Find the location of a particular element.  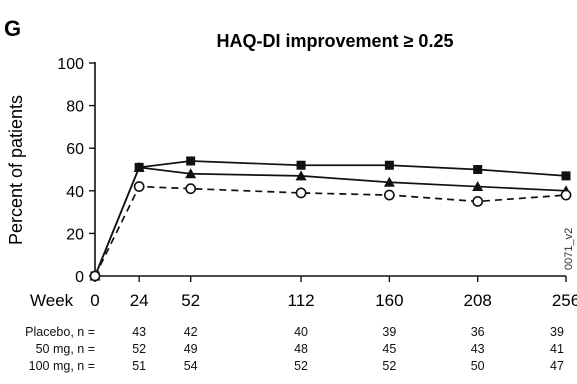

n-cell: 45 is located at coordinates (389, 349).